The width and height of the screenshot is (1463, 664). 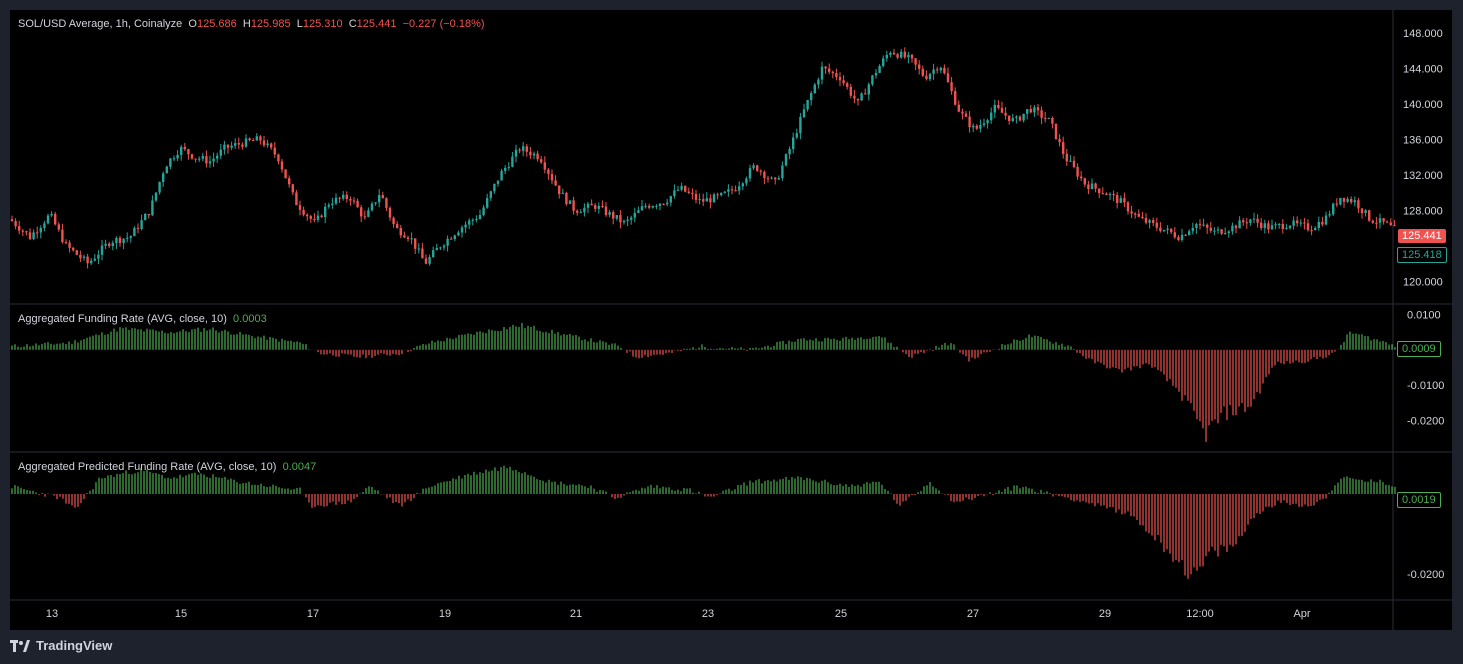 What do you see at coordinates (122, 319) in the screenshot?
I see `funding-title: Aggregated Funding Rate (AVG, close, 10)` at bounding box center [122, 319].